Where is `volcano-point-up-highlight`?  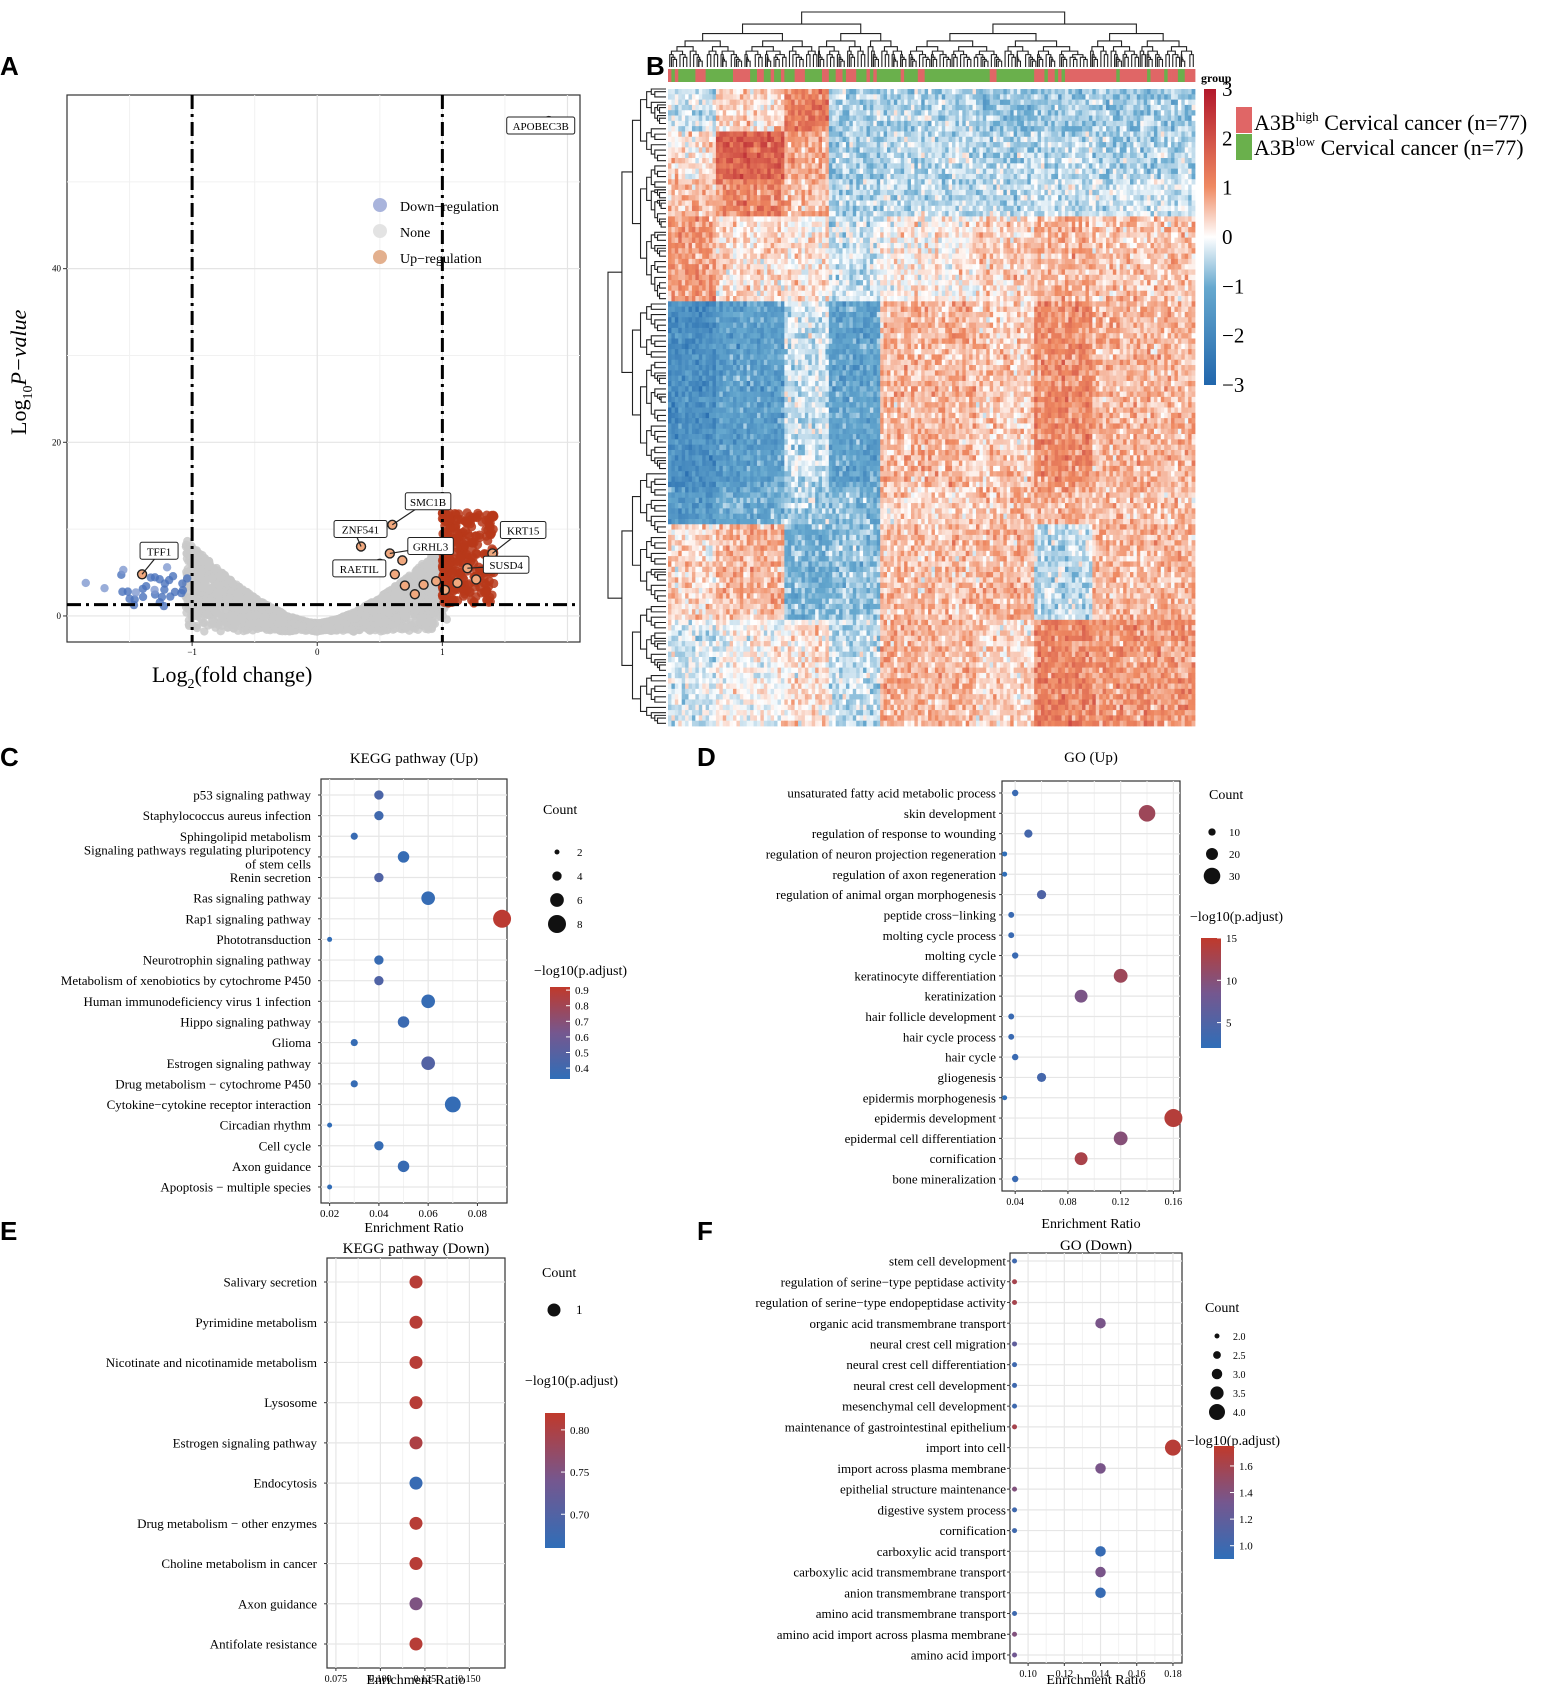
volcano-point-up-highlight is located at coordinates (402, 560).